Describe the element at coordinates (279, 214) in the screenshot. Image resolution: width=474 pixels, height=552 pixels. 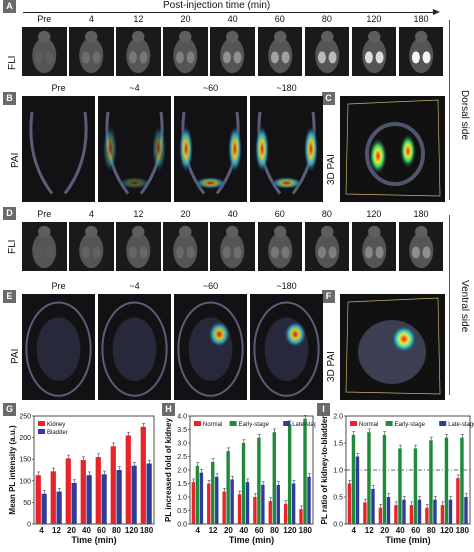
I see `fli-ventral-time-label: 60` at that location.